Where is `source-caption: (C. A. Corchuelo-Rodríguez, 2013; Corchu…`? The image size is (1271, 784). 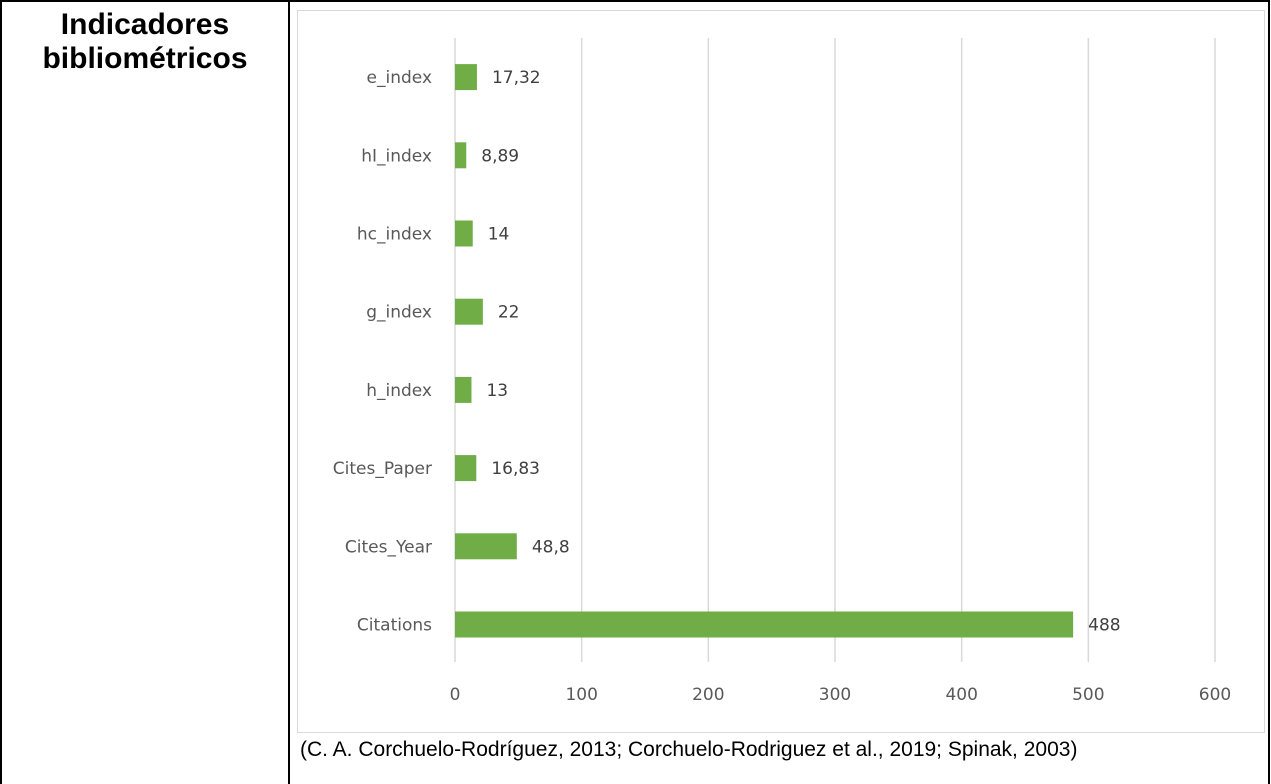 source-caption: (C. A. Corchuelo-Rodríguez, 2013; Corchu… is located at coordinates (689, 749).